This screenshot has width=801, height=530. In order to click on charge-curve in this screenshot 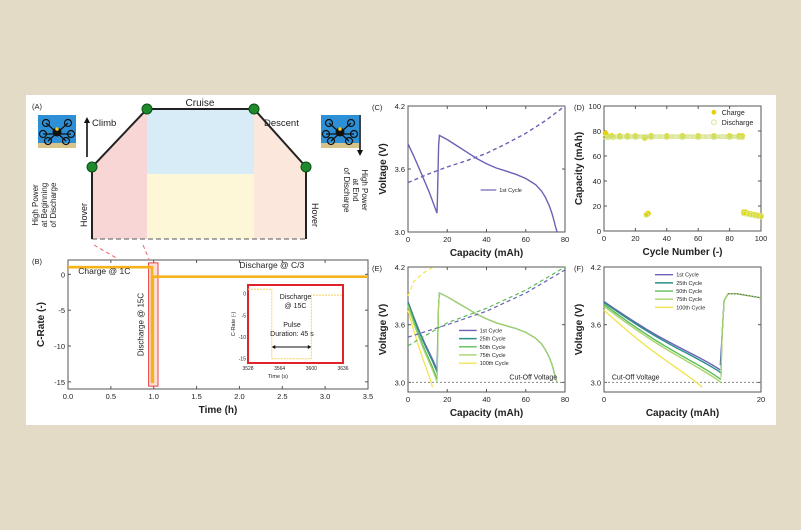, I will do `click(420, 281)`.